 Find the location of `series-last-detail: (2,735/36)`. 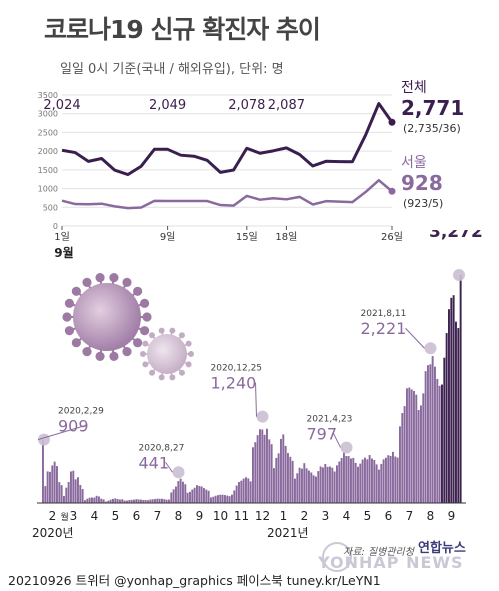

series-last-detail: (2,735/36) is located at coordinates (432, 128).